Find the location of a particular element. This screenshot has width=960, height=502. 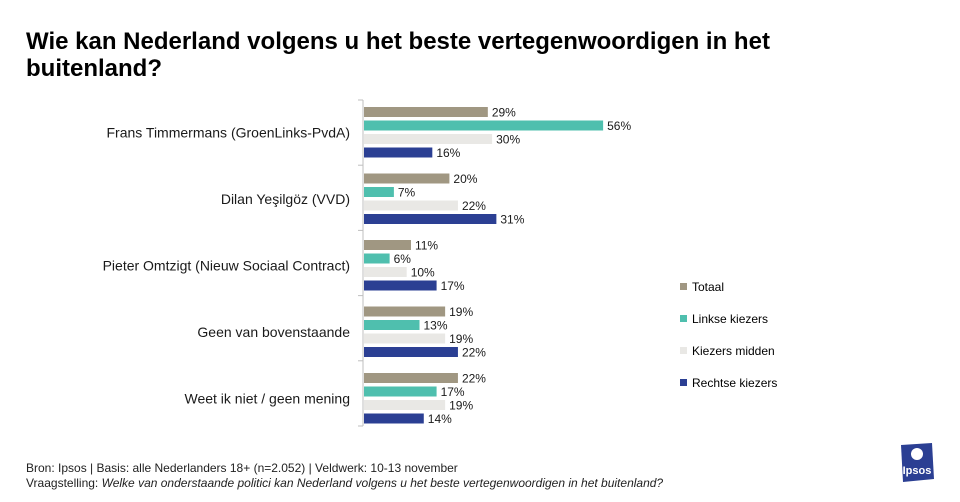

data-label: 13% is located at coordinates (436, 326).